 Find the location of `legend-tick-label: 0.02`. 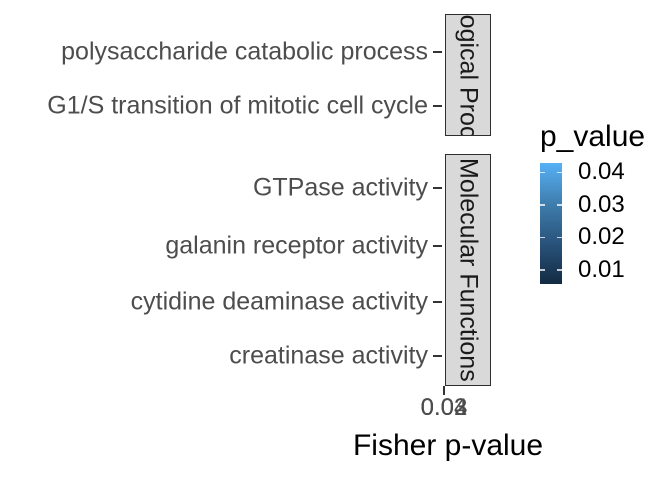

legend-tick-label: 0.02 is located at coordinates (601, 236).